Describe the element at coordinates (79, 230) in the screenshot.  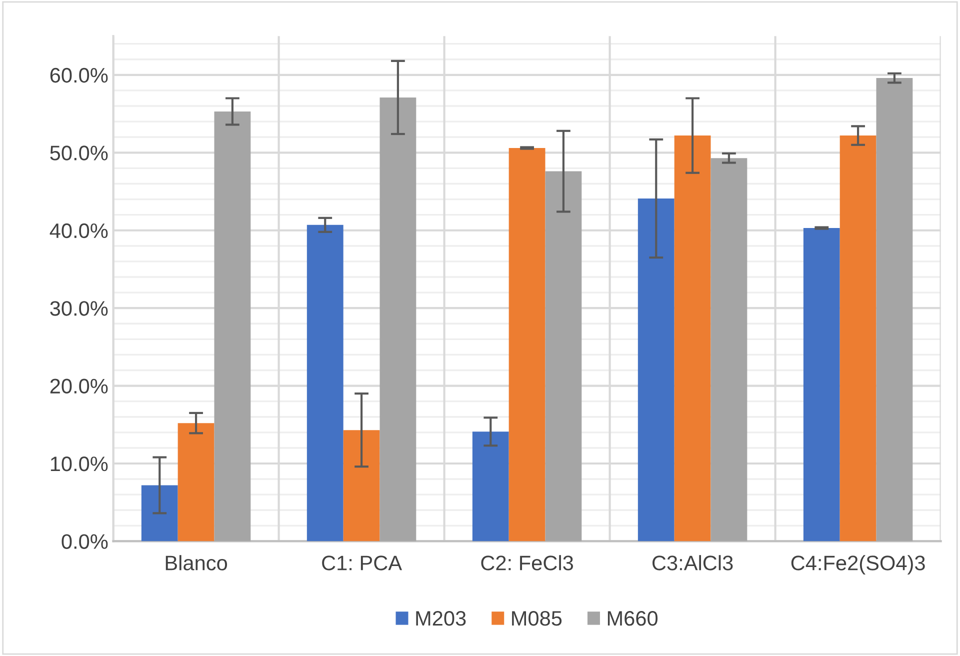
I see `y-tick-label: 40.0%` at that location.